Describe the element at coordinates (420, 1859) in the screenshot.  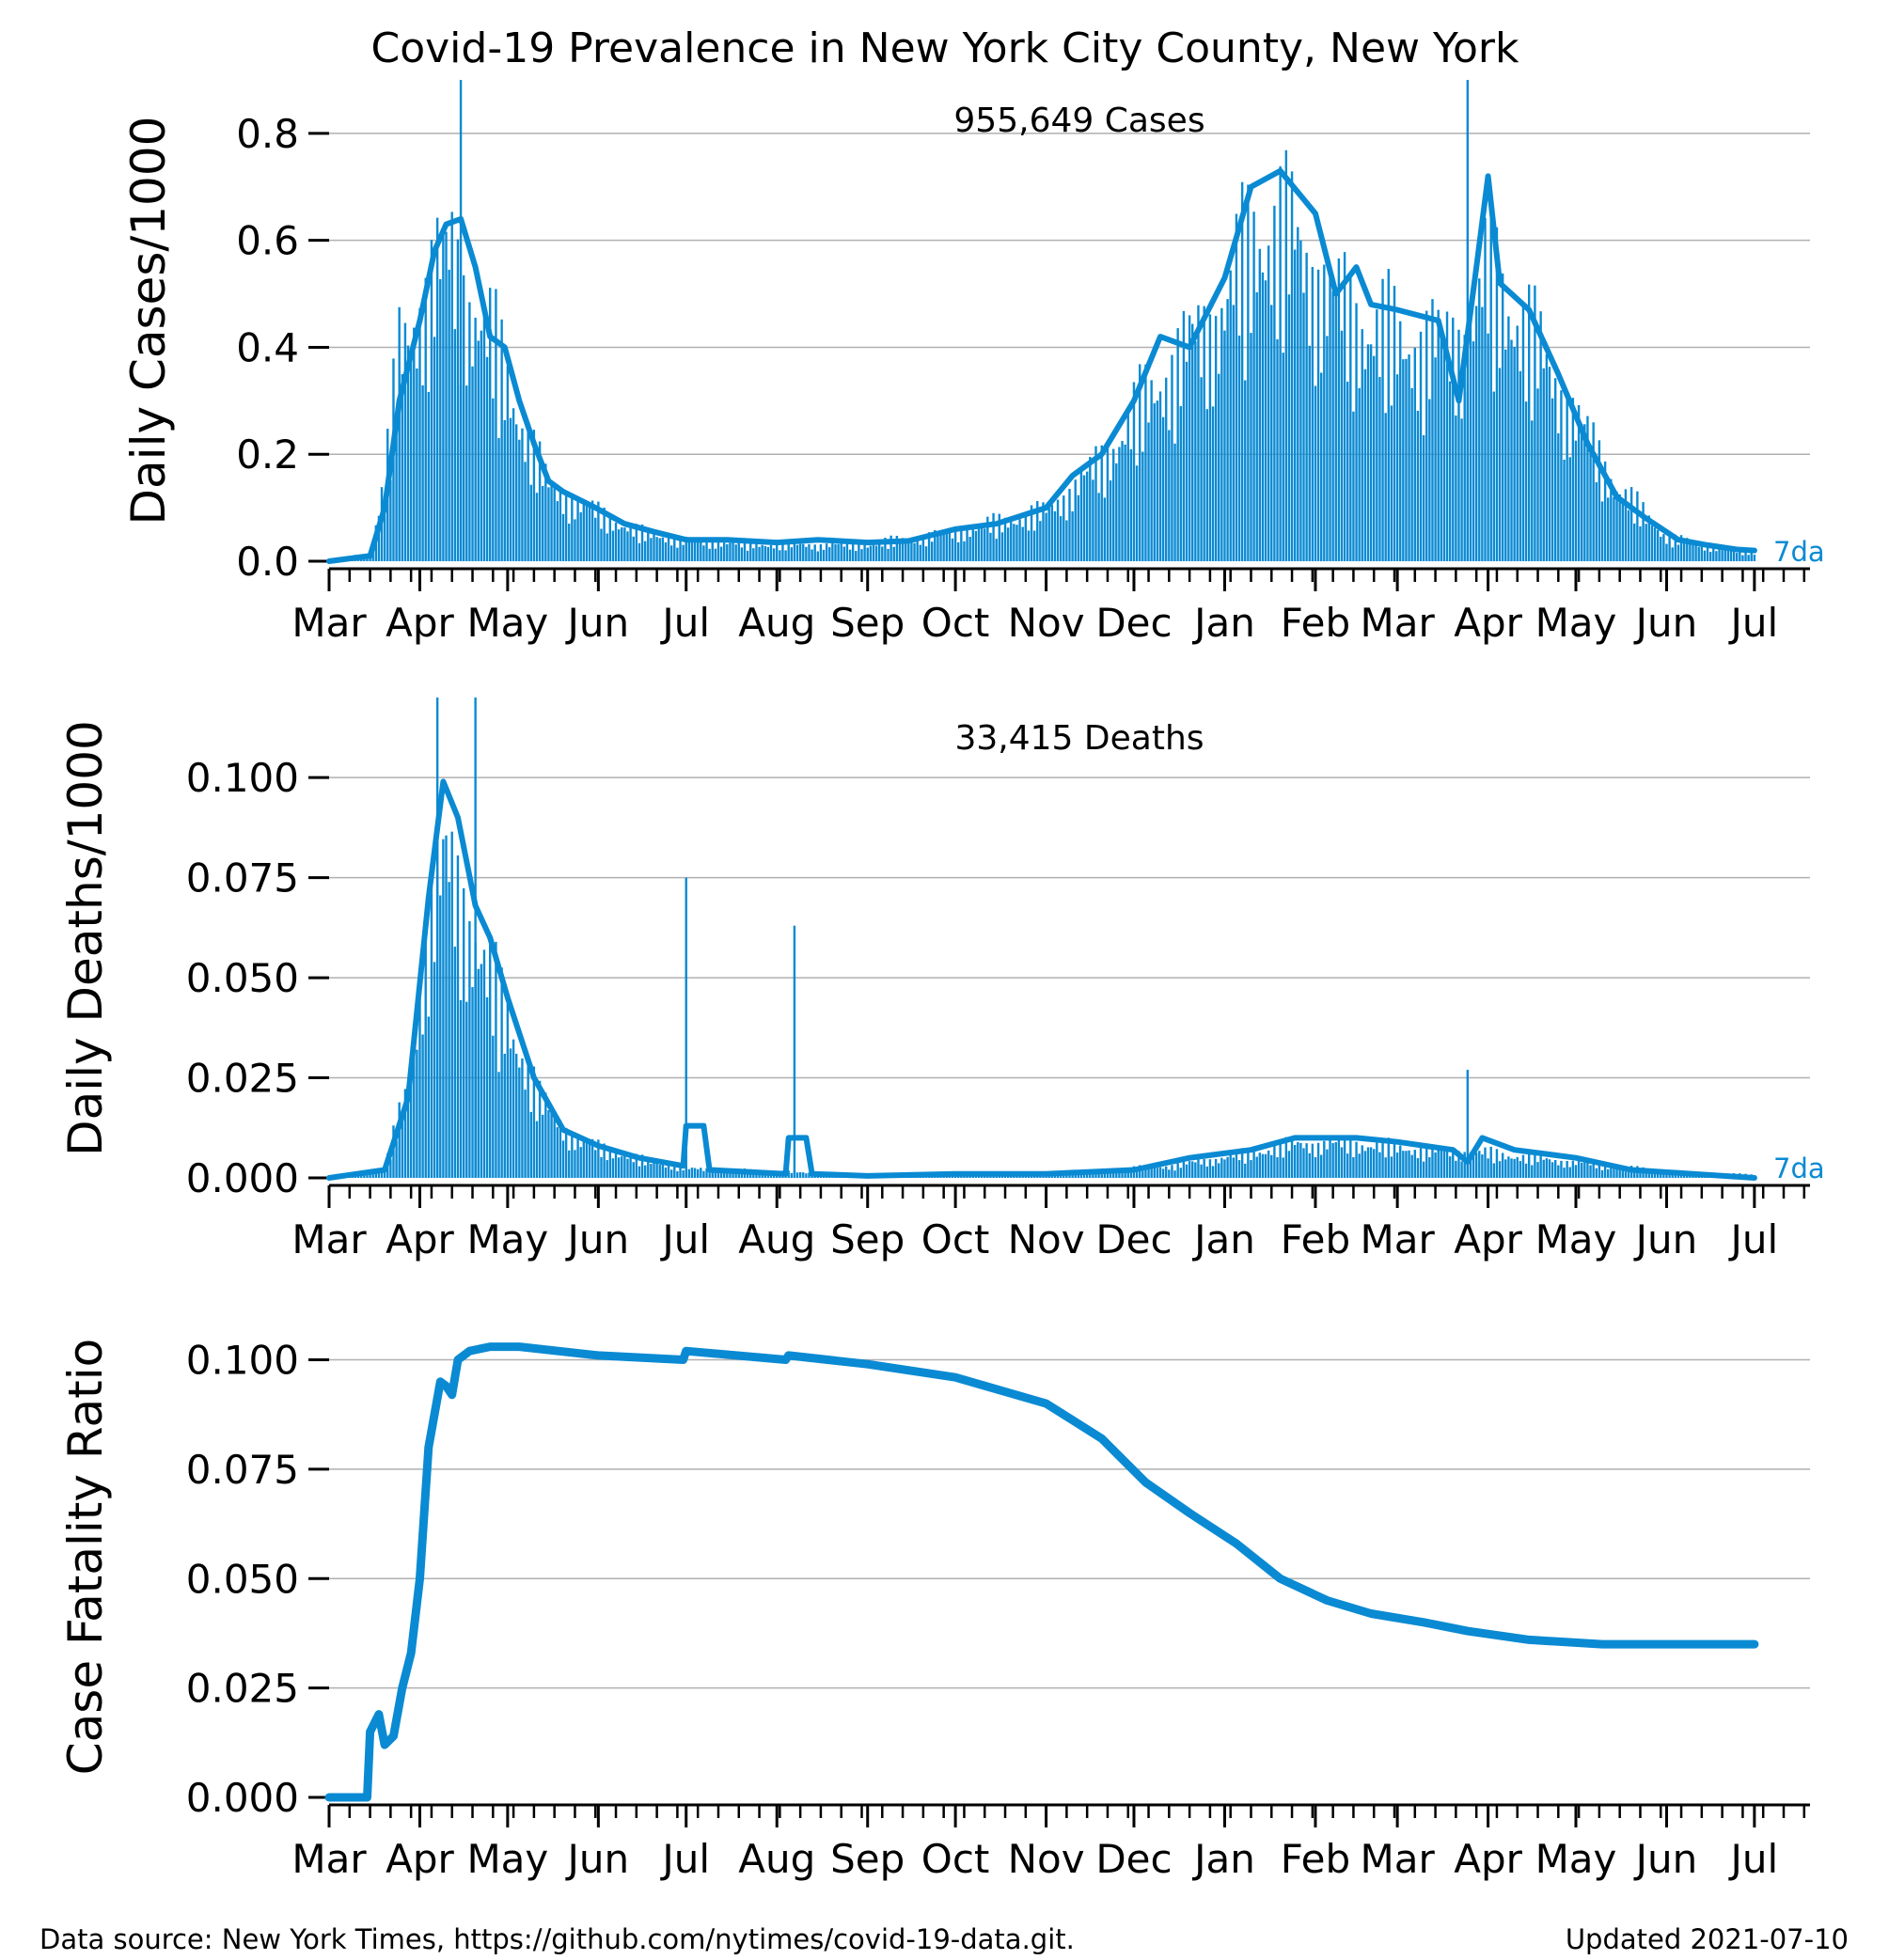
I see `x-tick-label: Apr` at that location.